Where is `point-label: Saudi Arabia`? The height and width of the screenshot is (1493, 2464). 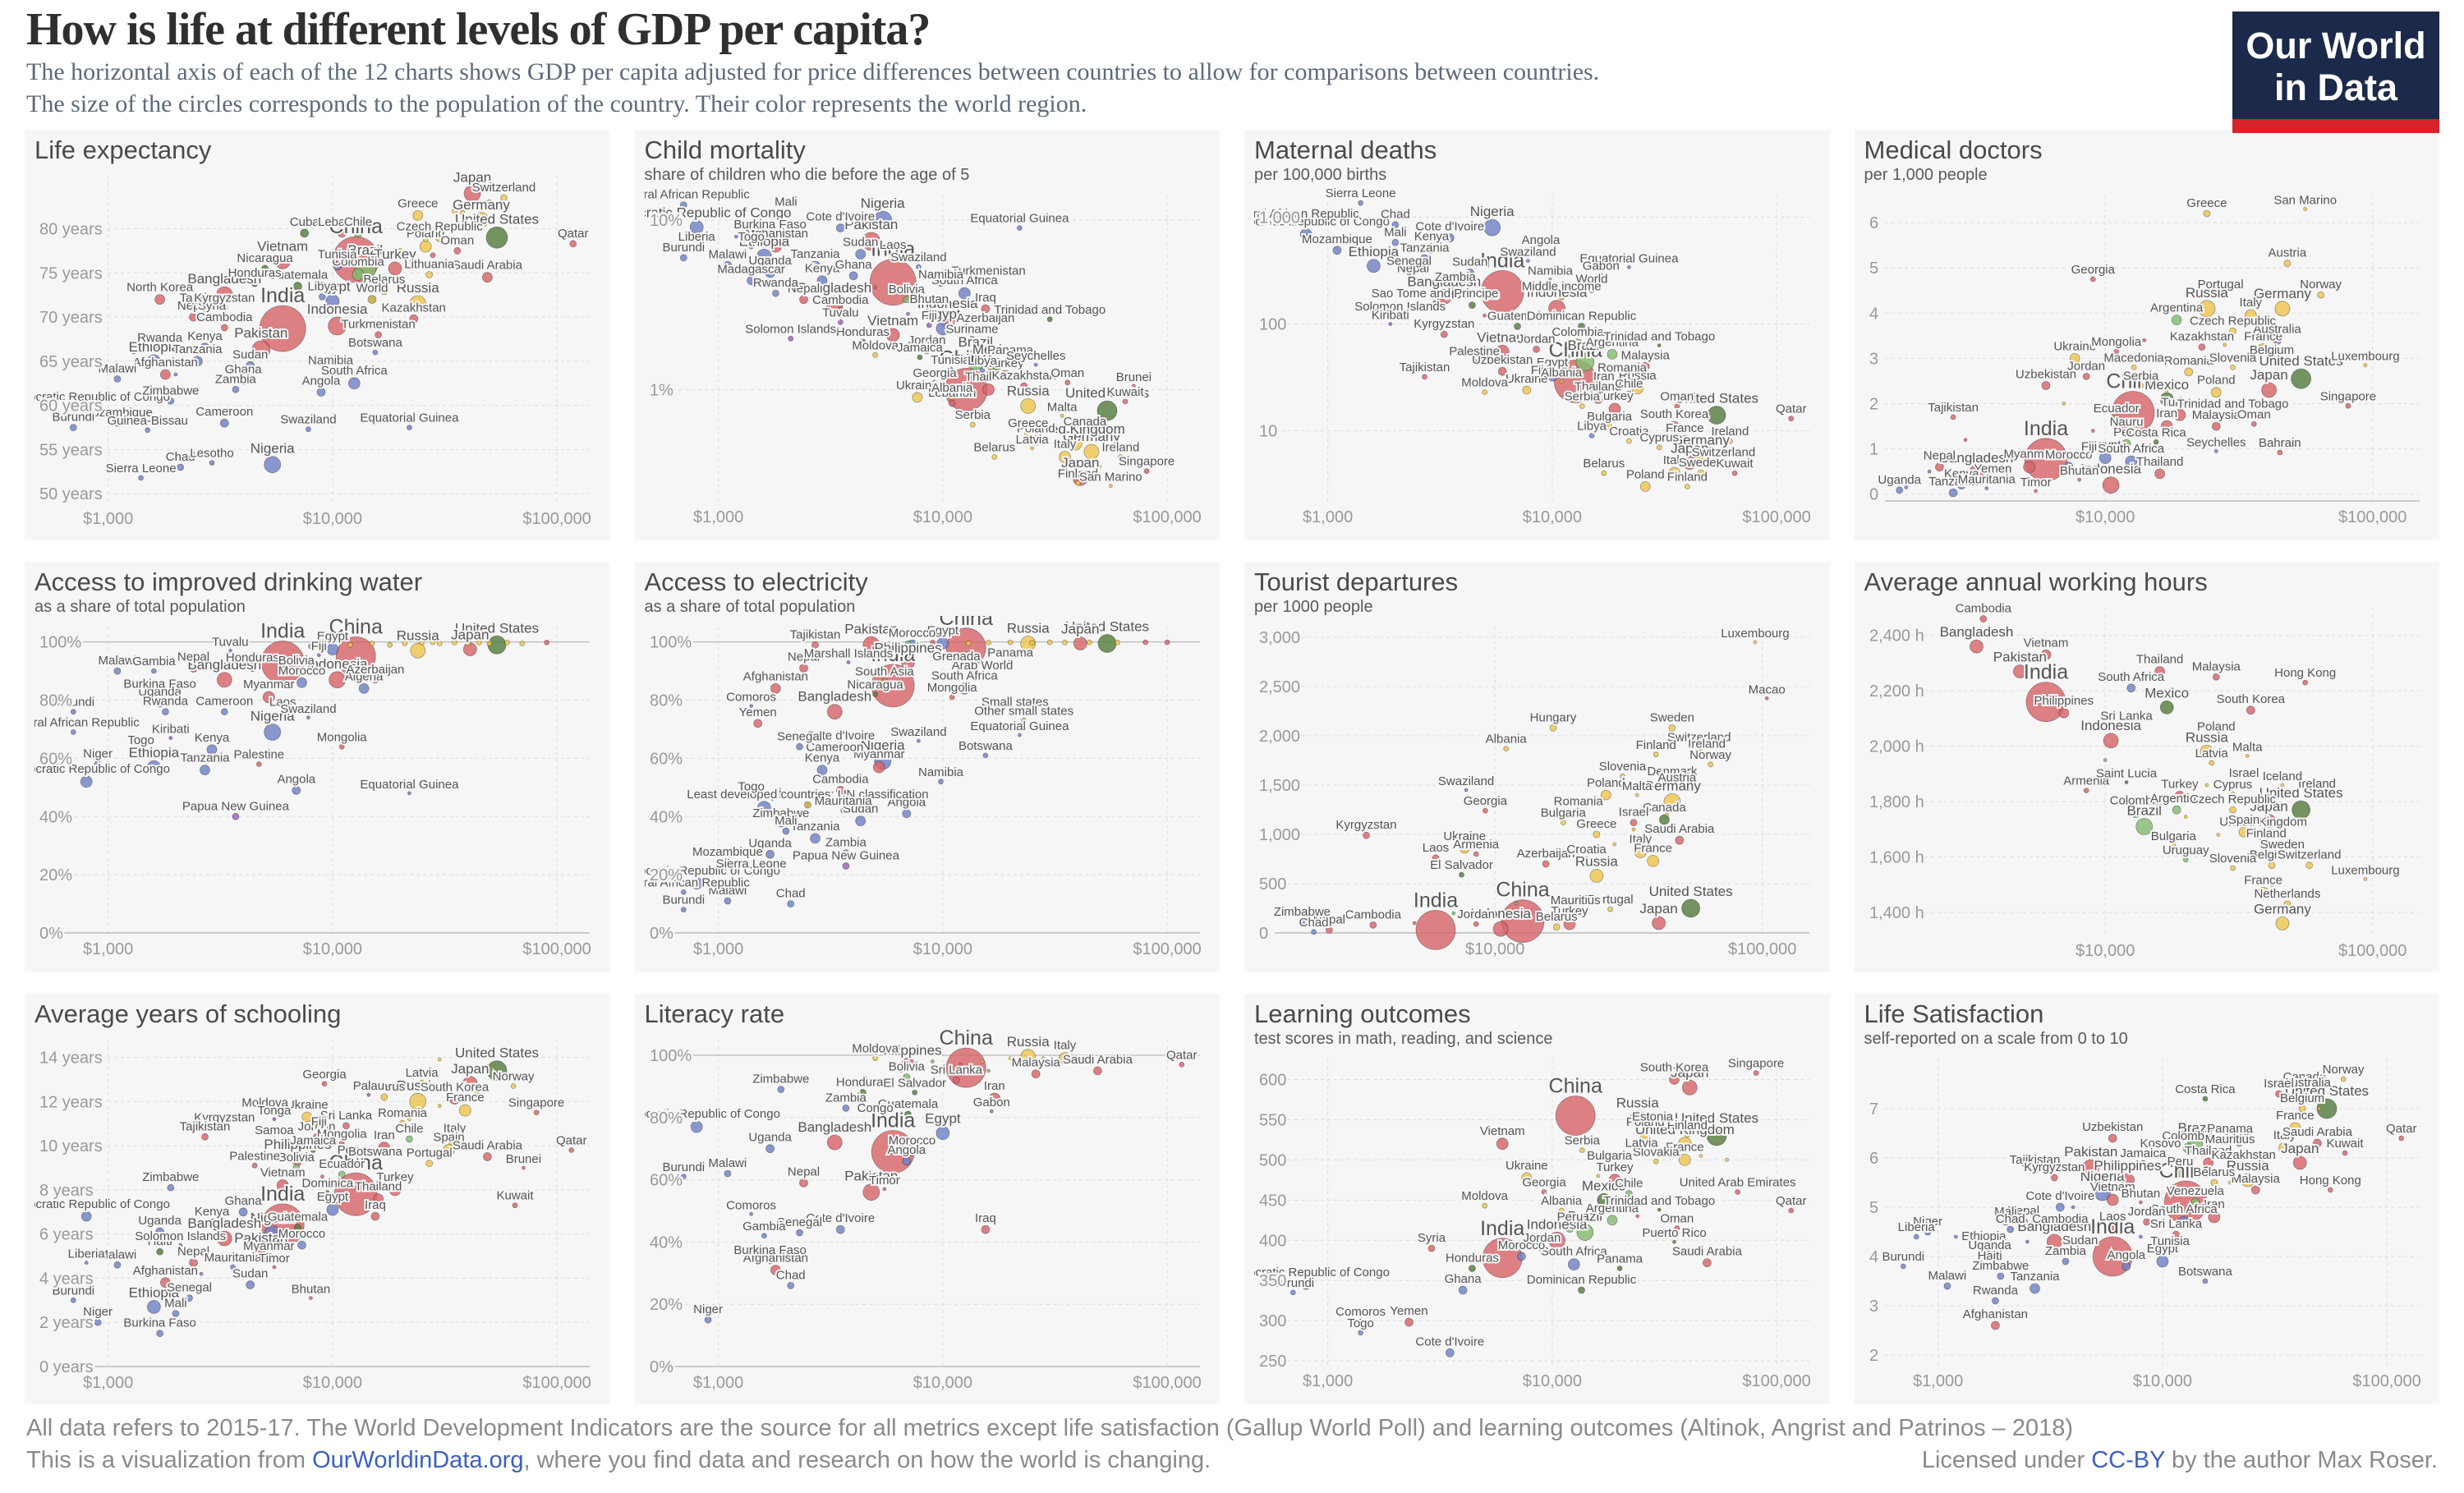 point-label: Saudi Arabia is located at coordinates (1707, 1251).